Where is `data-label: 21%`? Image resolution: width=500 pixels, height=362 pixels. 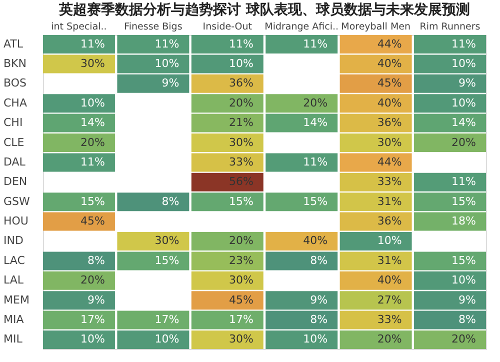
data-label: 21% is located at coordinates (241, 123).